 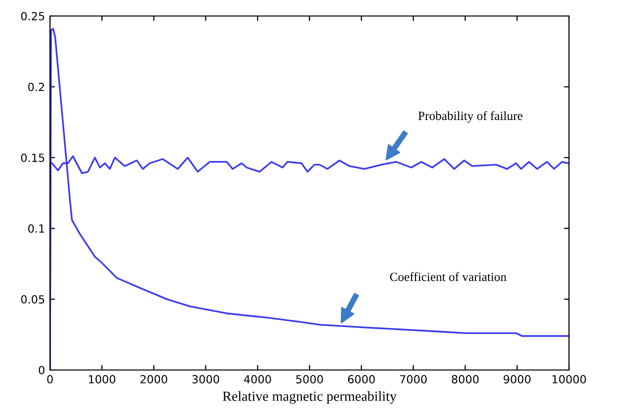 I want to click on y-tick-label: 0.15, so click(x=32, y=158).